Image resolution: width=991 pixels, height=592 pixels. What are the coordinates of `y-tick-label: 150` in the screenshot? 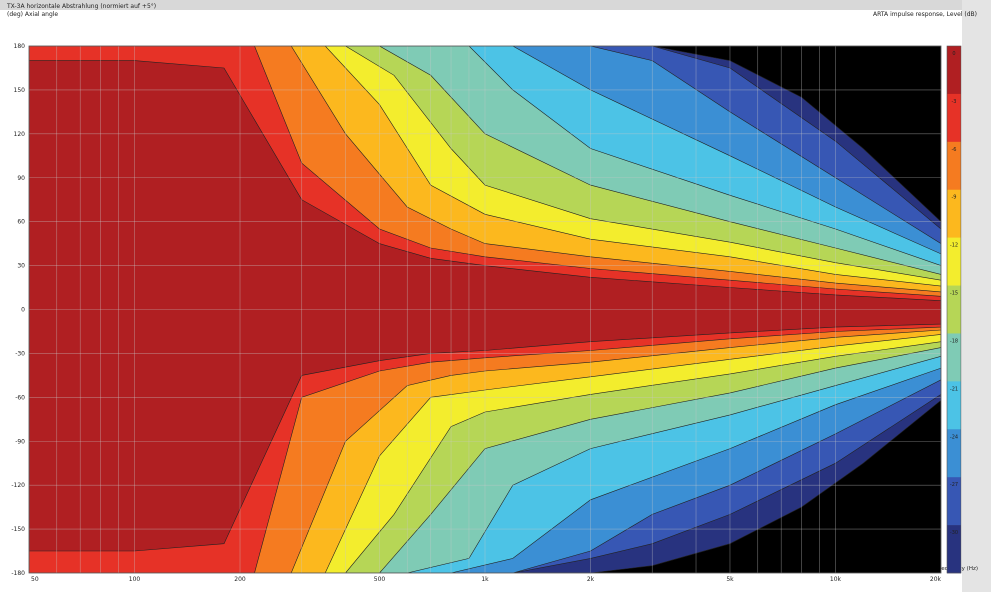 It's located at (20, 90).